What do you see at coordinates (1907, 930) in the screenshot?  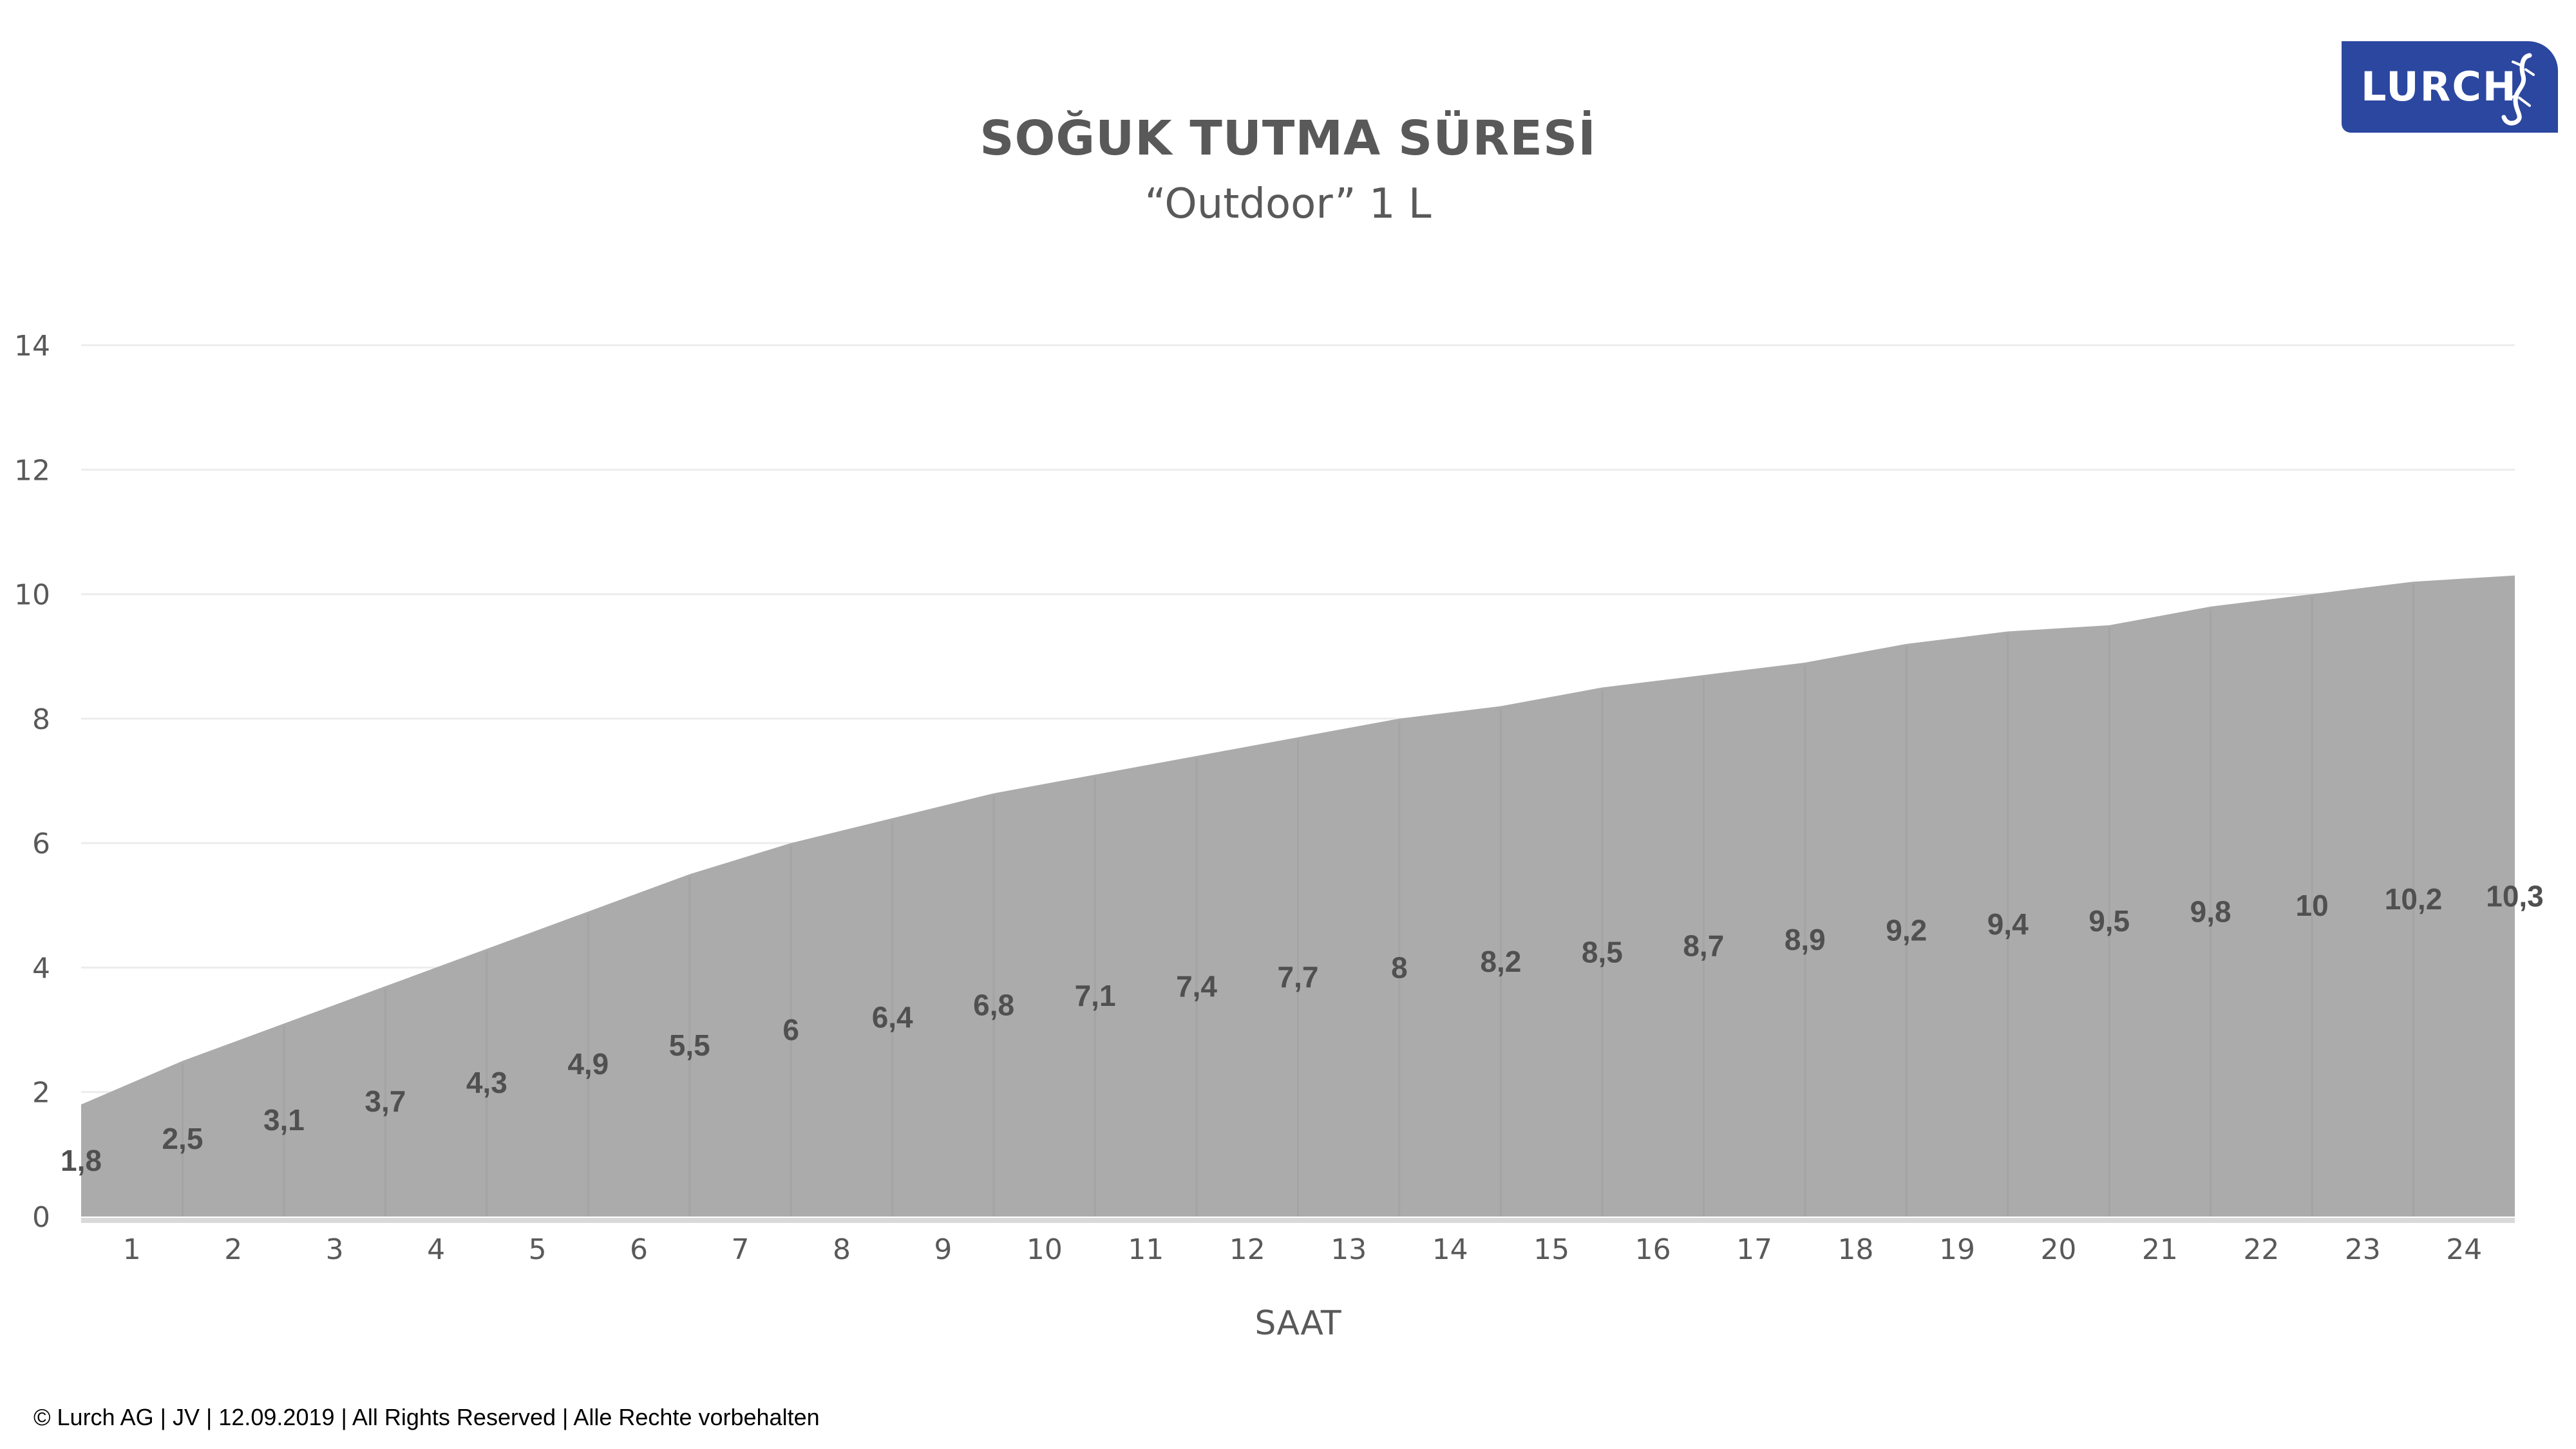 I see `data-label: 9,2` at bounding box center [1907, 930].